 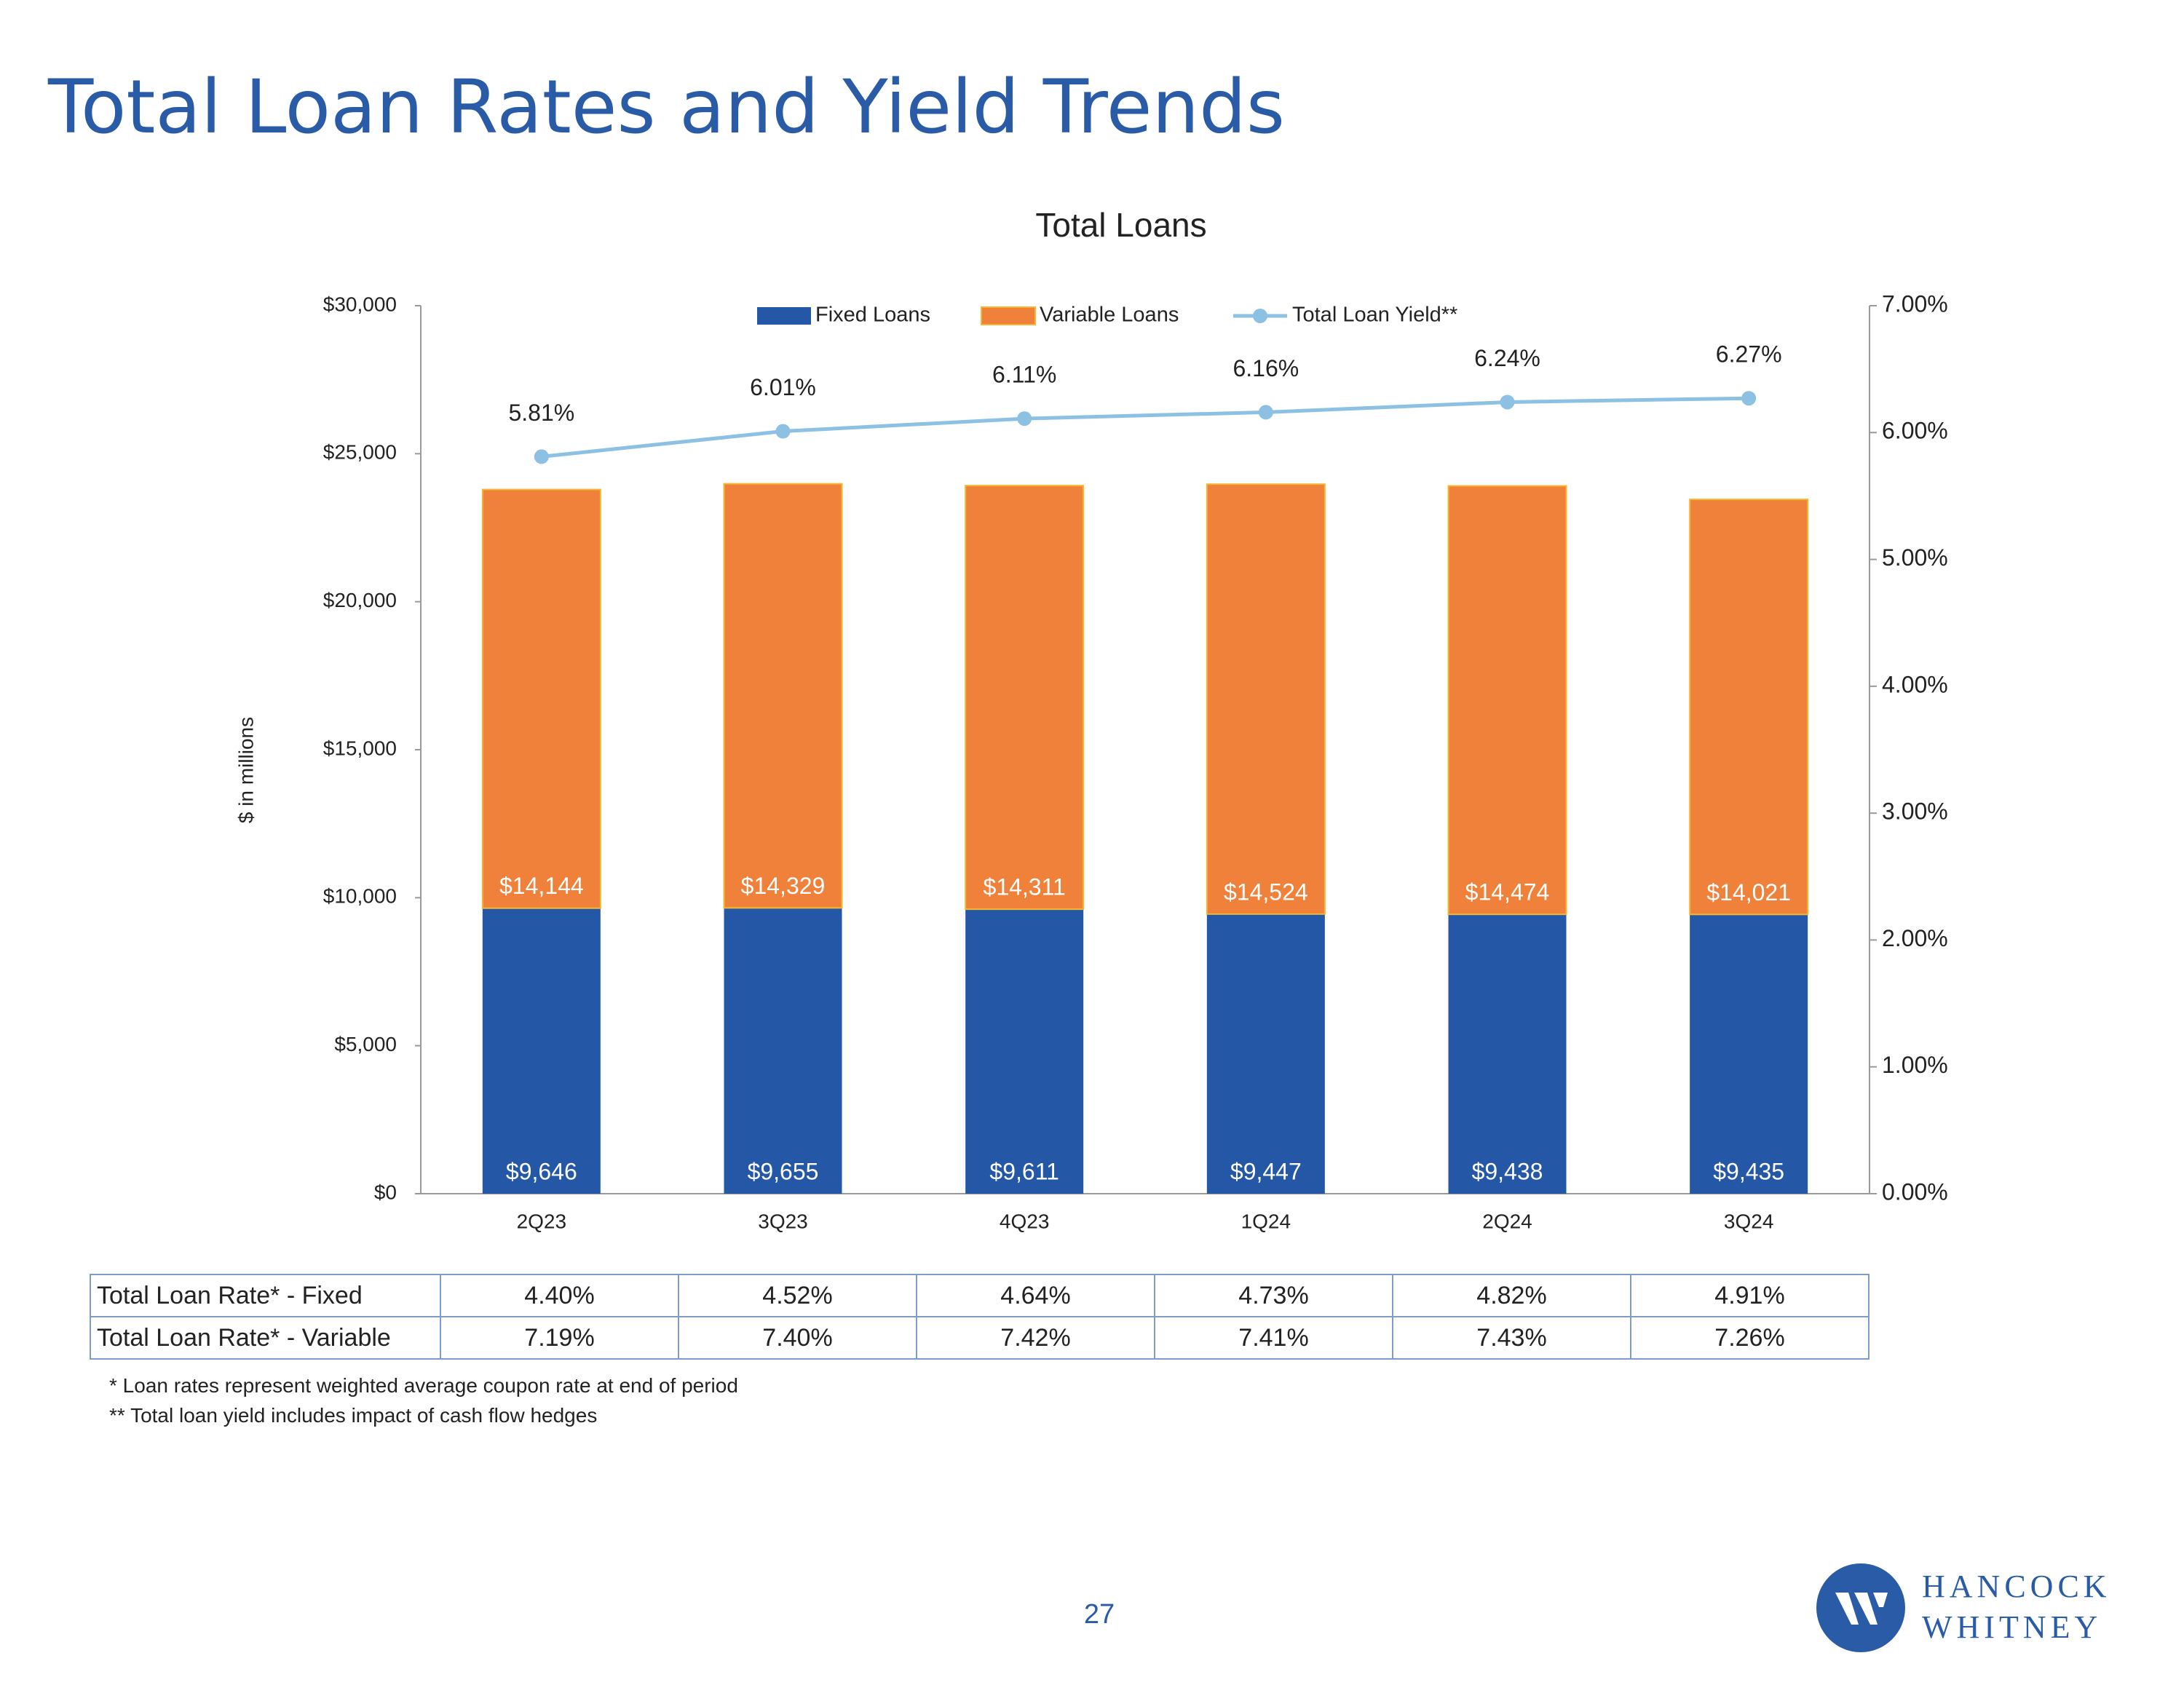 I want to click on data-label-fixed: $9,435, so click(x=1748, y=1171).